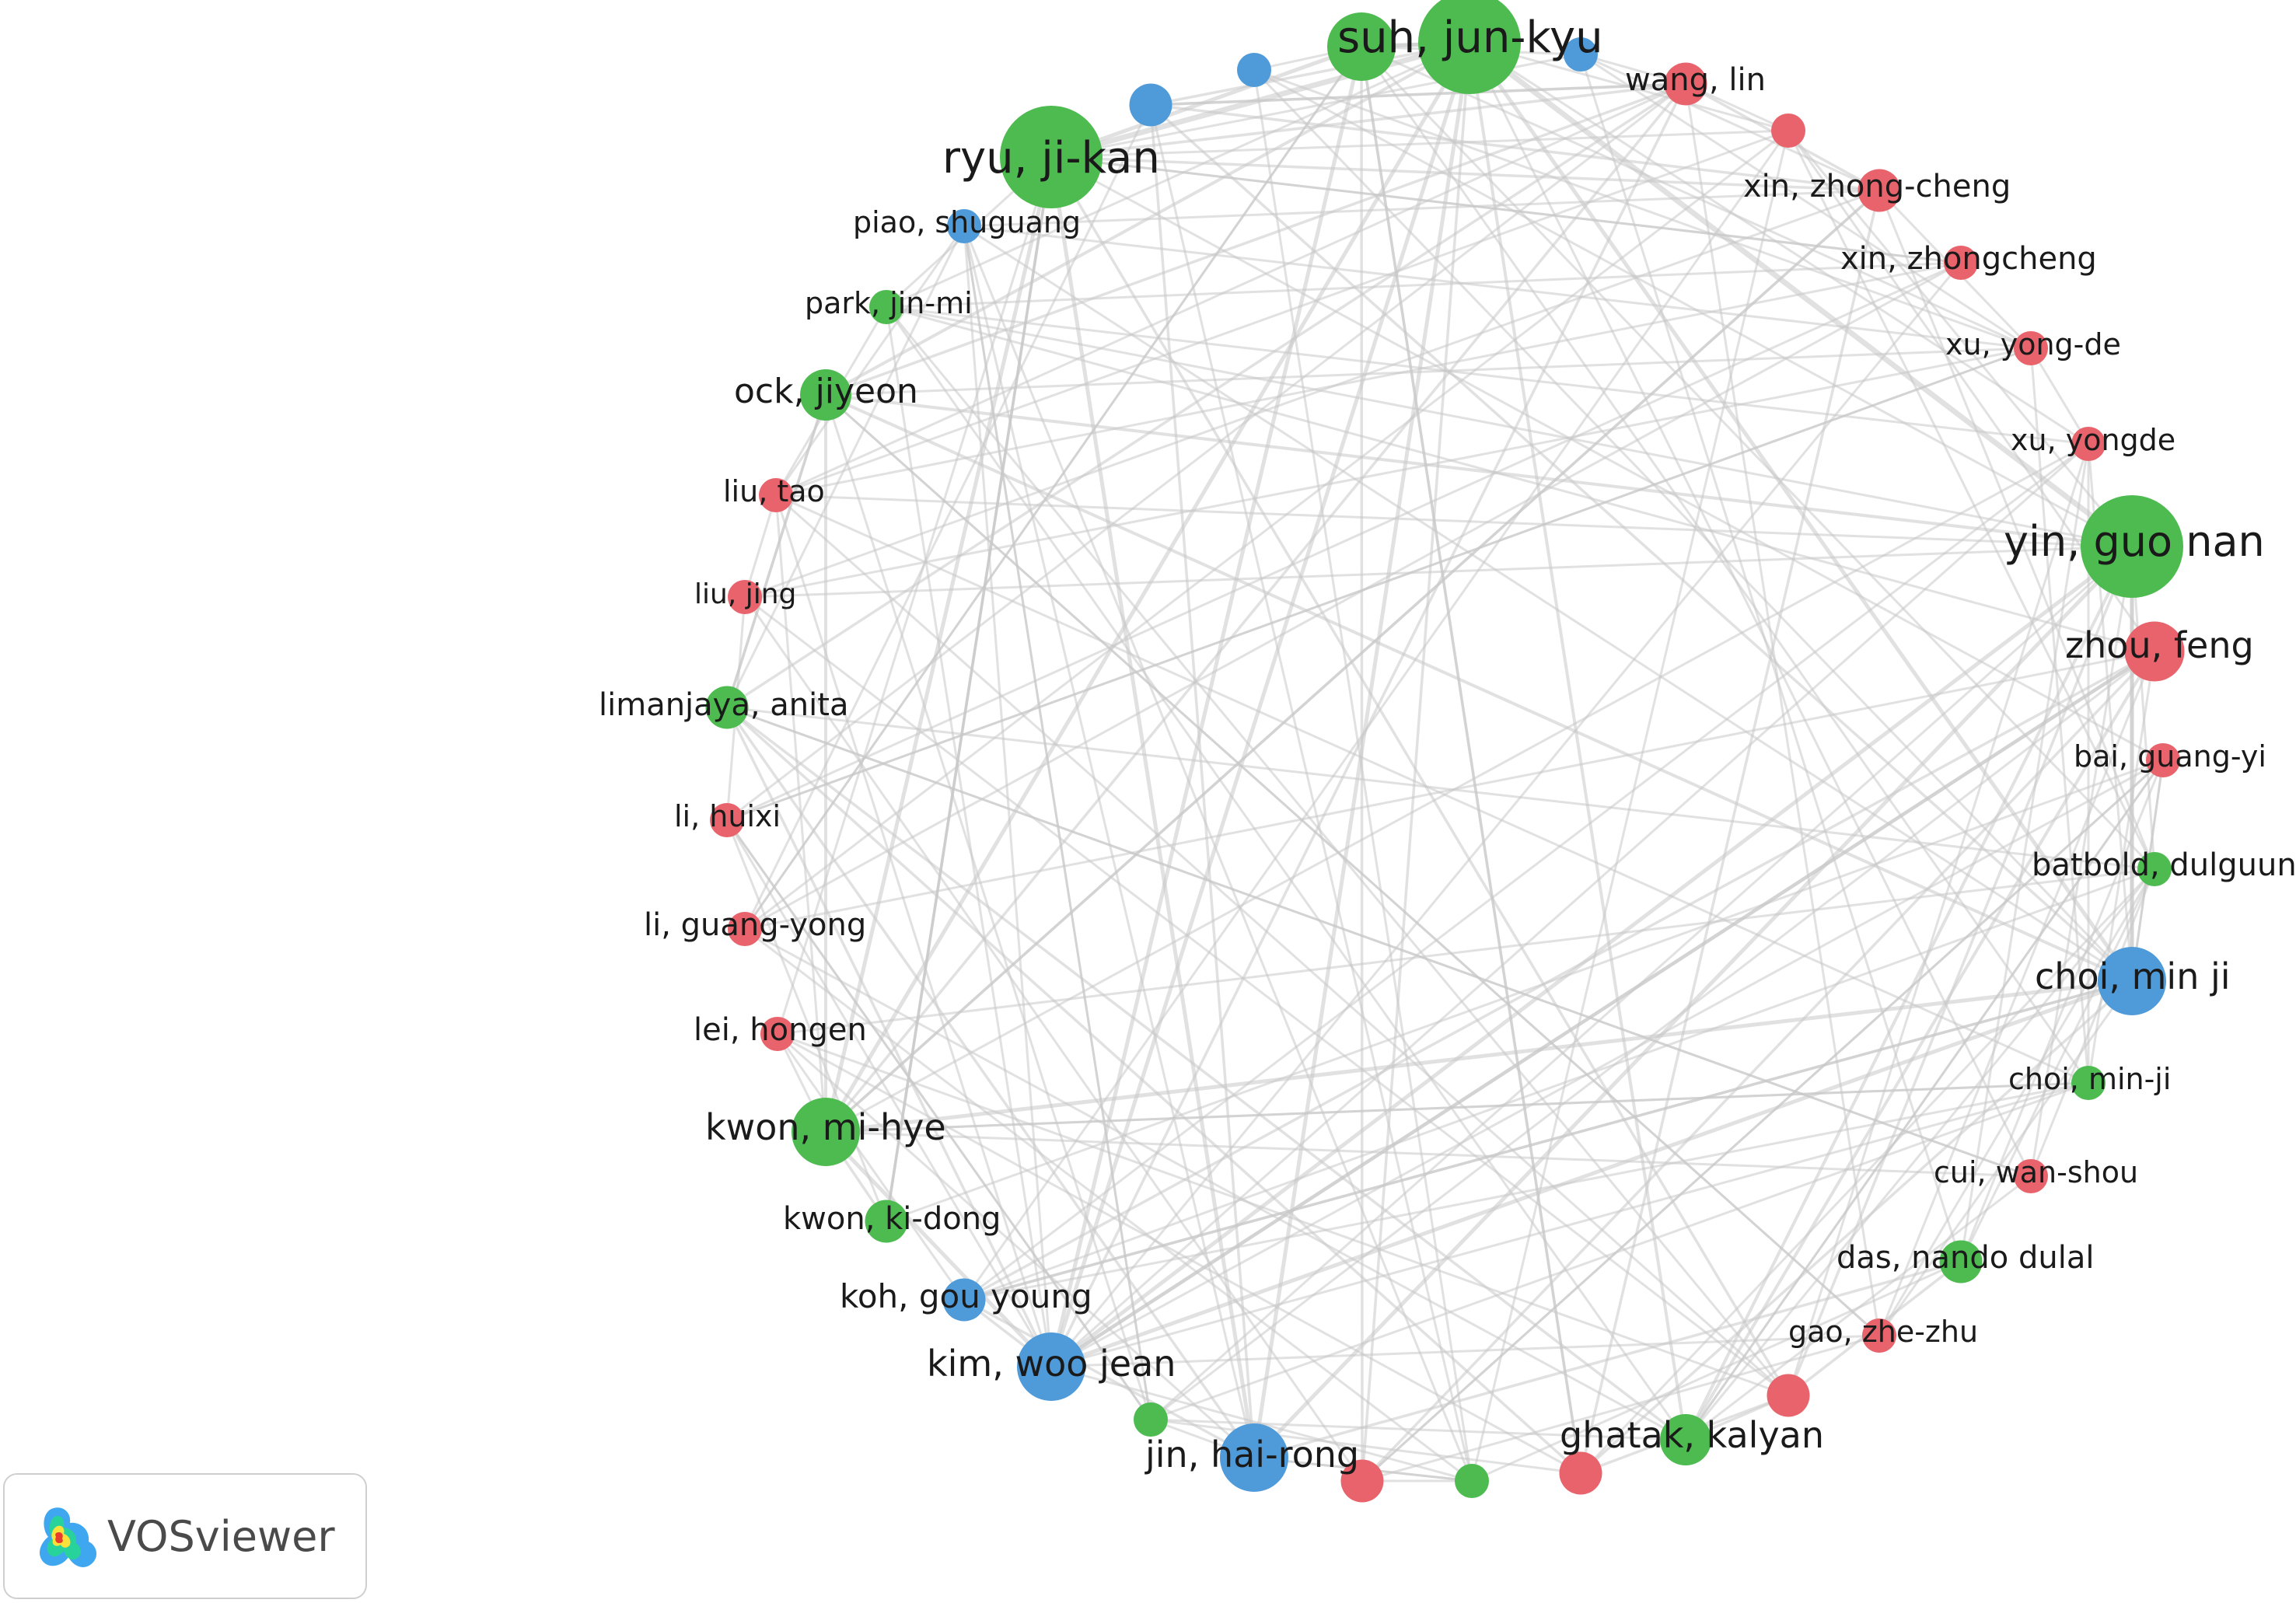 This screenshot has width=2296, height=1603. I want to click on author-label: zhou, feng, so click(2159, 645).